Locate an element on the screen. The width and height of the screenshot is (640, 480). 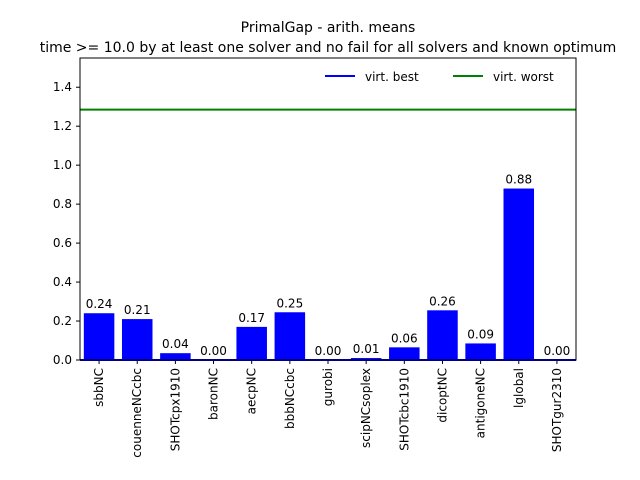
y-tick-label: 0.0 is located at coordinates (62, 360).